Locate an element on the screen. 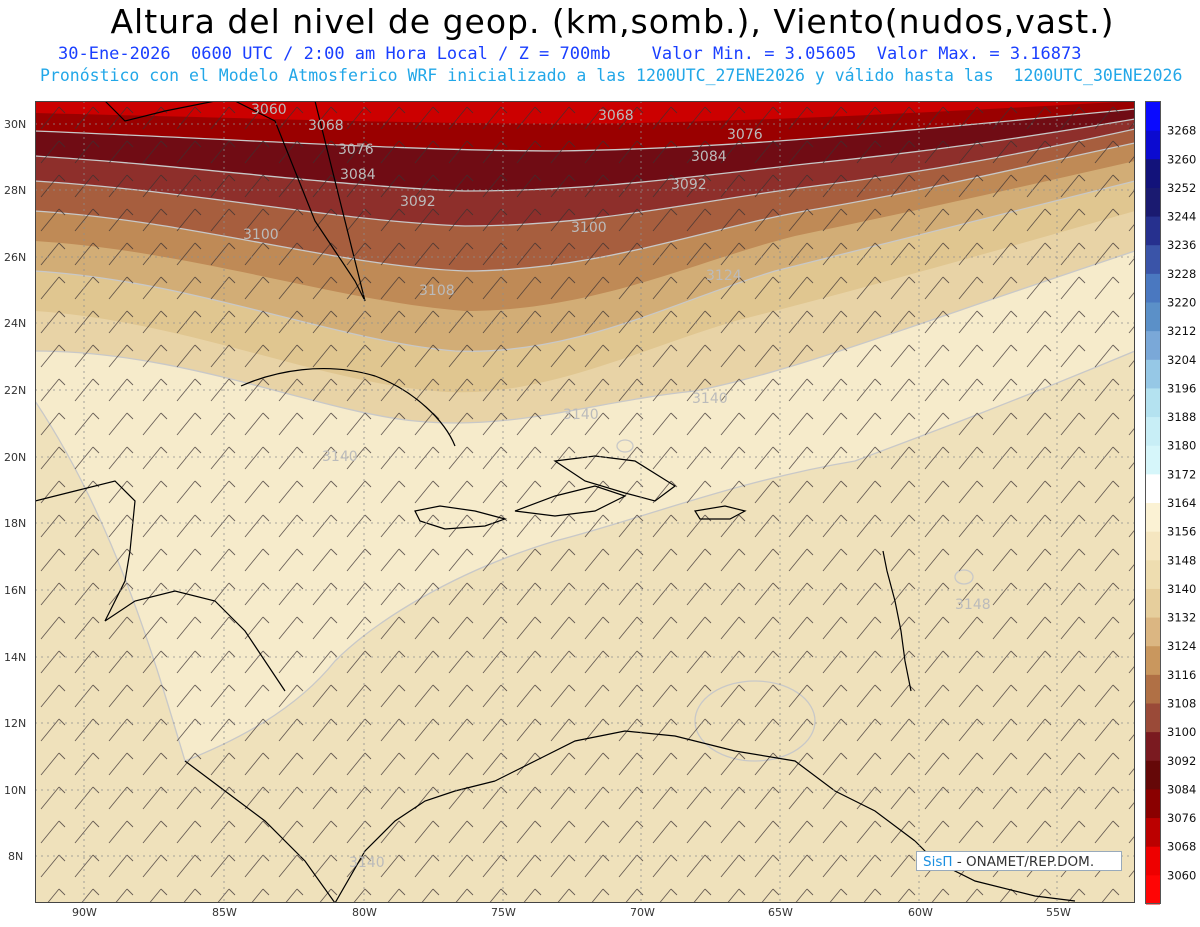 This screenshot has width=1200, height=927. colorbar-level-label: 3180 is located at coordinates (1181, 446).